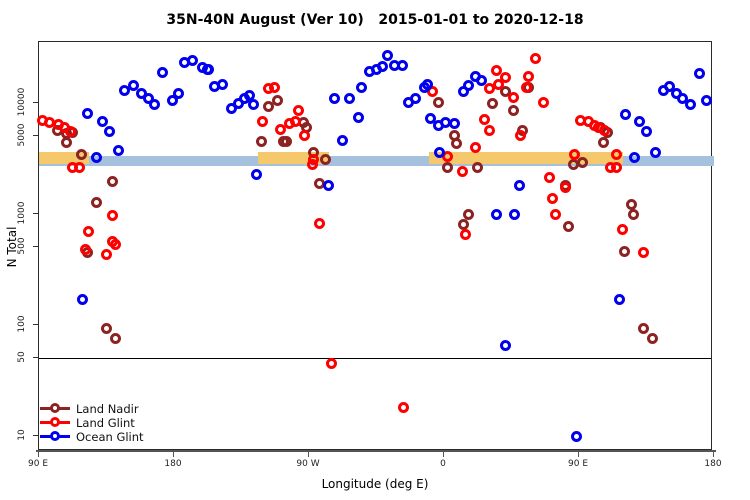 This screenshot has width=750, height=500. Describe the element at coordinates (110, 437) in the screenshot. I see `legend-label: Ocean Glint` at that location.